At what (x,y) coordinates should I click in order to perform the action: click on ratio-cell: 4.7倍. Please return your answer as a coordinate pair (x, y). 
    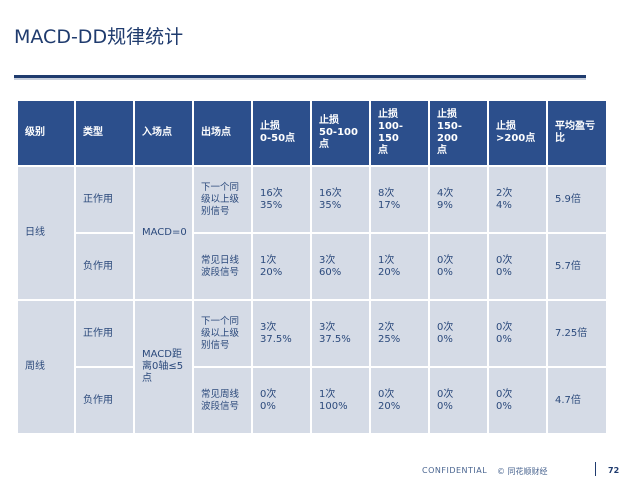
    Looking at the image, I should click on (577, 400).